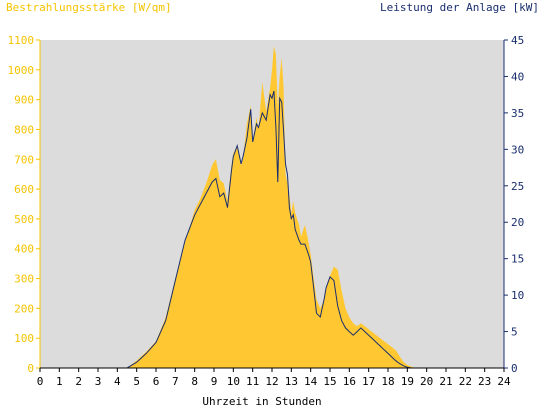 Image resolution: width=544 pixels, height=408 pixels. Describe the element at coordinates (98, 381) in the screenshot. I see `x-tick-label: 3` at that location.